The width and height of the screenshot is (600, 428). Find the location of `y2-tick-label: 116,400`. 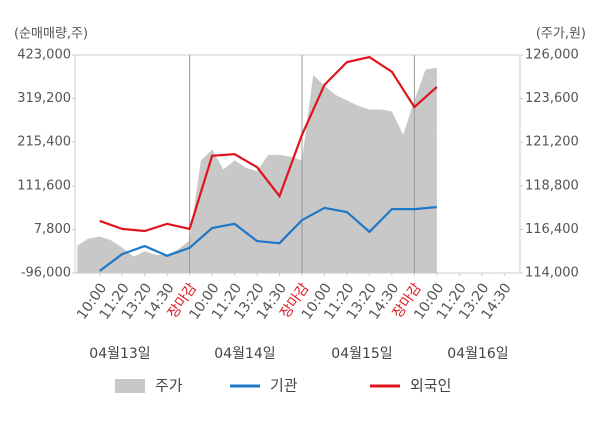

y2-tick-label: 116,400 is located at coordinates (552, 229).